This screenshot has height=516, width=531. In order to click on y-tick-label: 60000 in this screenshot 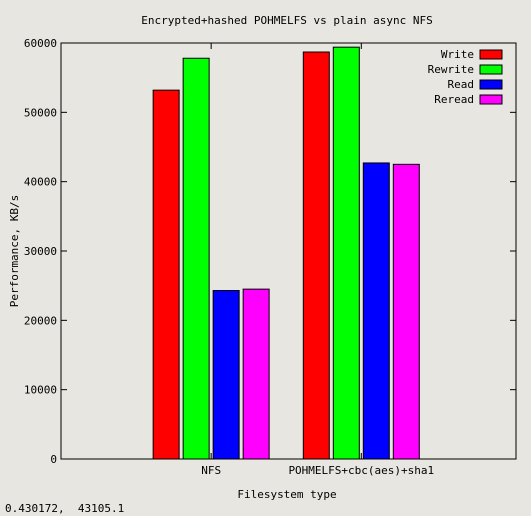, I will do `click(40, 43)`.